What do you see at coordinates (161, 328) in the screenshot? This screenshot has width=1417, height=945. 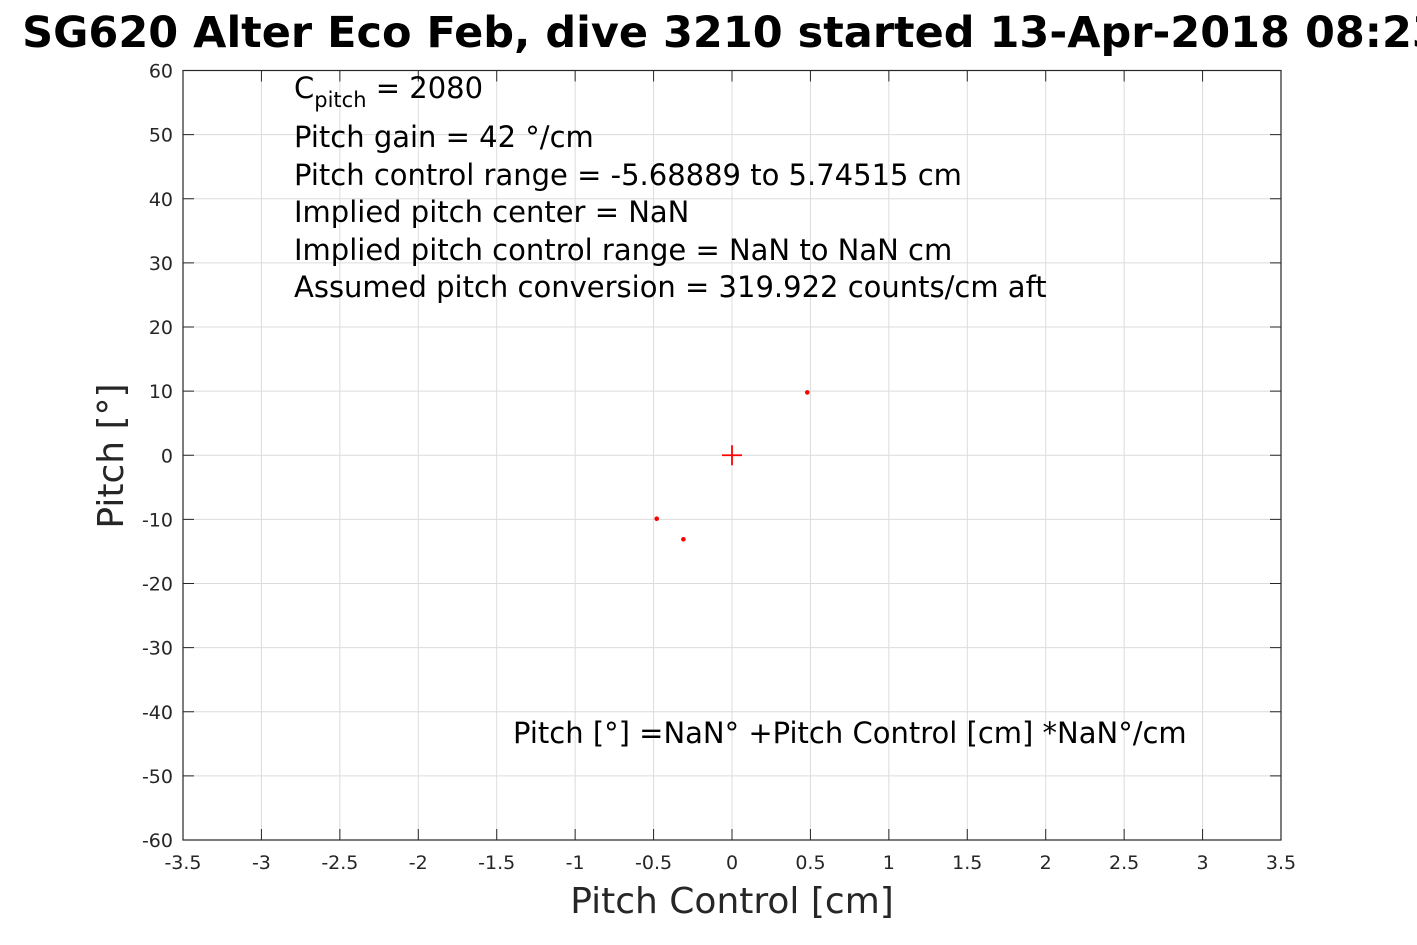 I see `y-tick-label: 20` at bounding box center [161, 328].